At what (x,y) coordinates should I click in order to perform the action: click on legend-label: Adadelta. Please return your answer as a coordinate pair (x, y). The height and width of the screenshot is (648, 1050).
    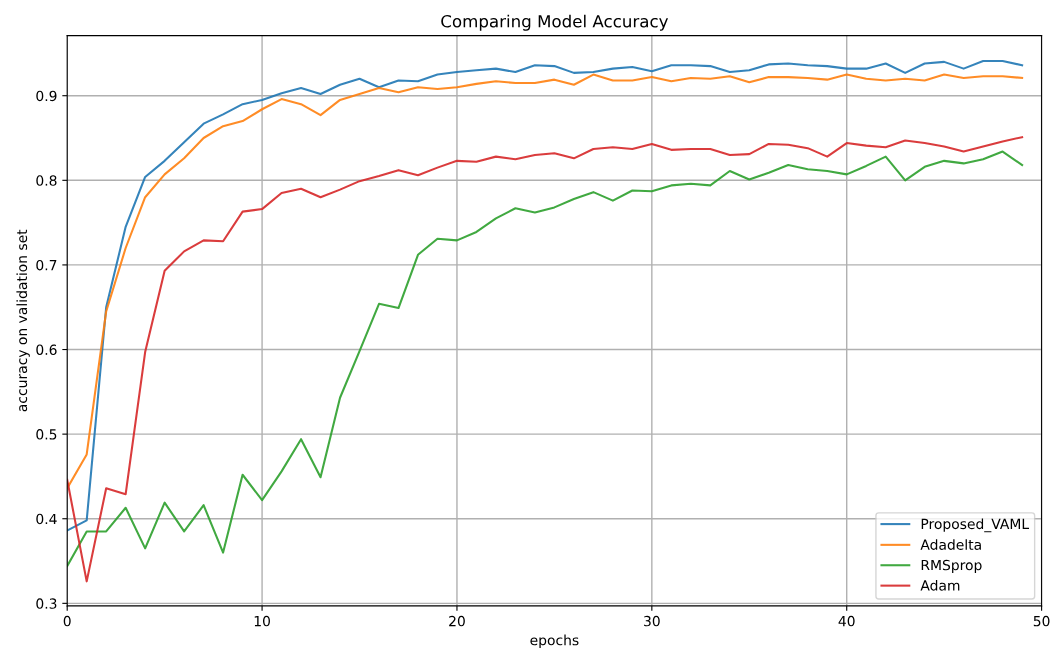
    Looking at the image, I should click on (950, 544).